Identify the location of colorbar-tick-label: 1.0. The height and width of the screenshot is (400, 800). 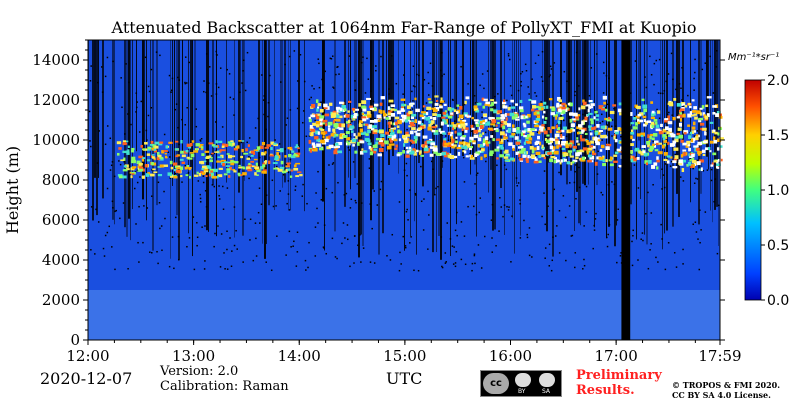
(778, 191).